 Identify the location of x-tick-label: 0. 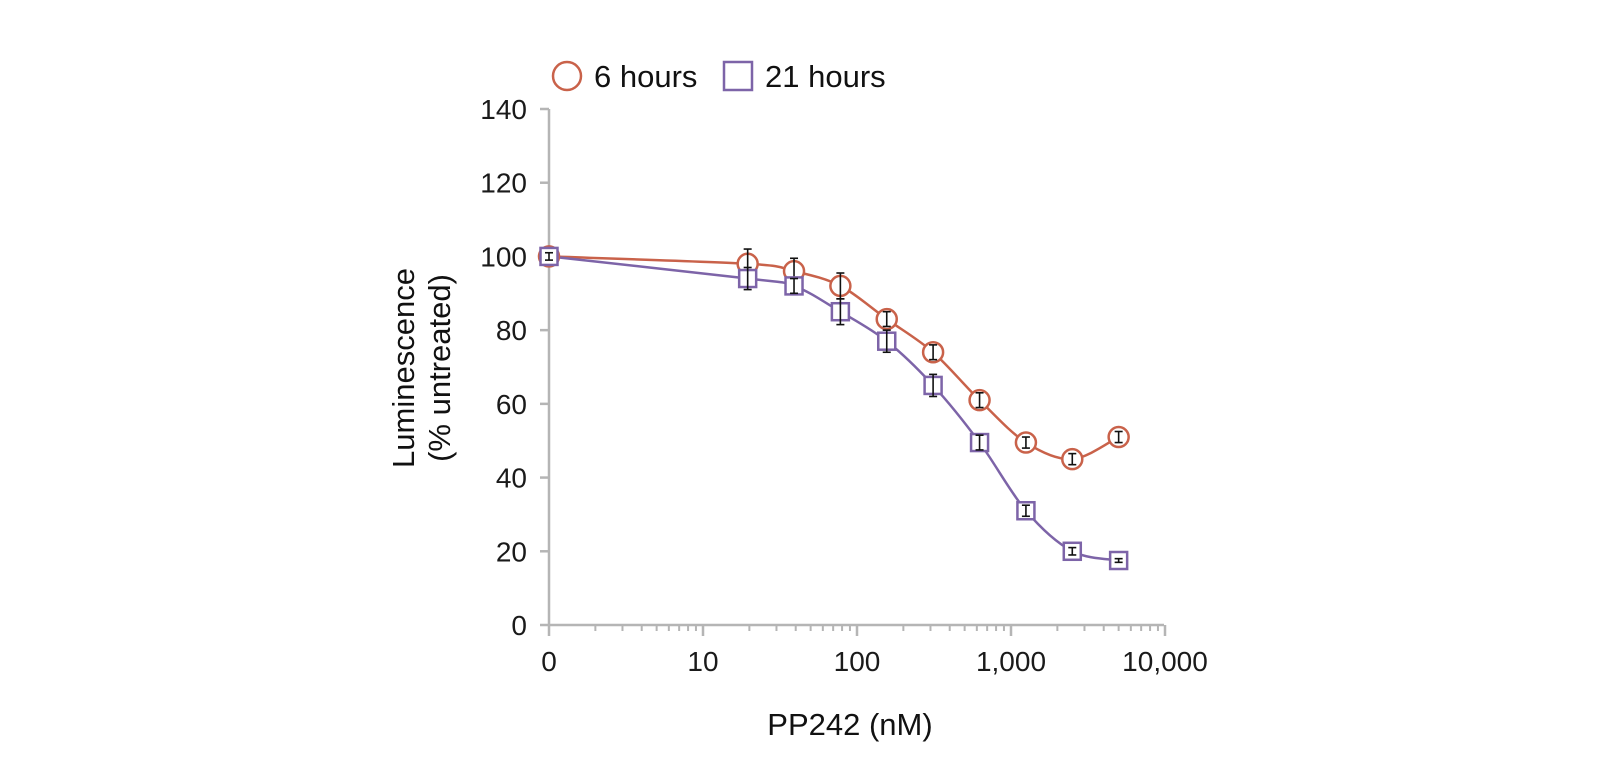
(549, 661).